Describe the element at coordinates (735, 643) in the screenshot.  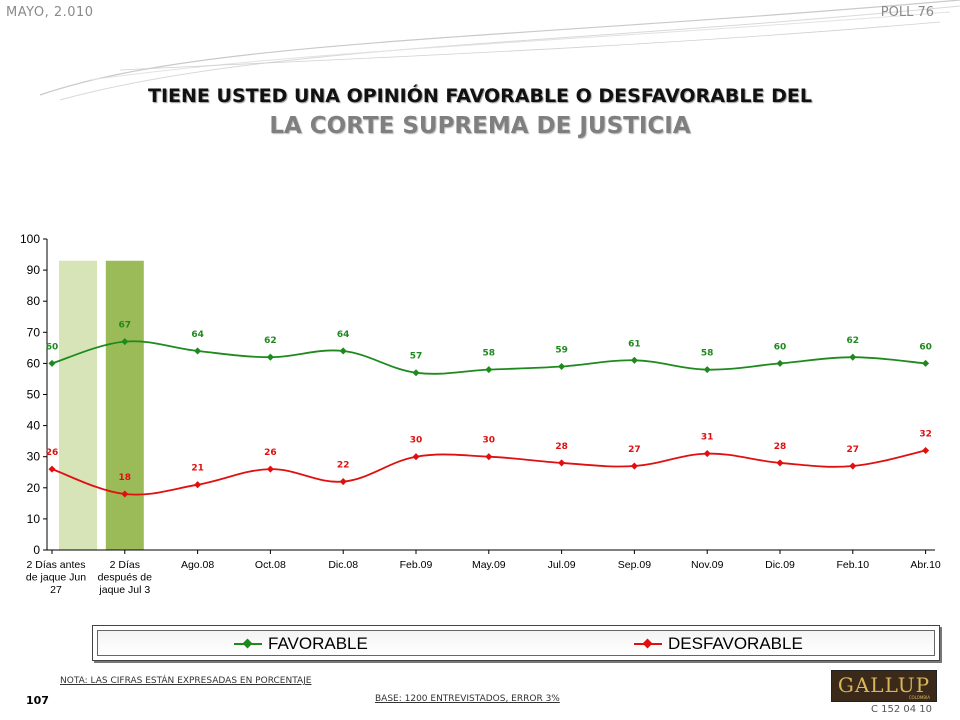
I see `legend-label-desfavorable: DESFAVORABLE` at that location.